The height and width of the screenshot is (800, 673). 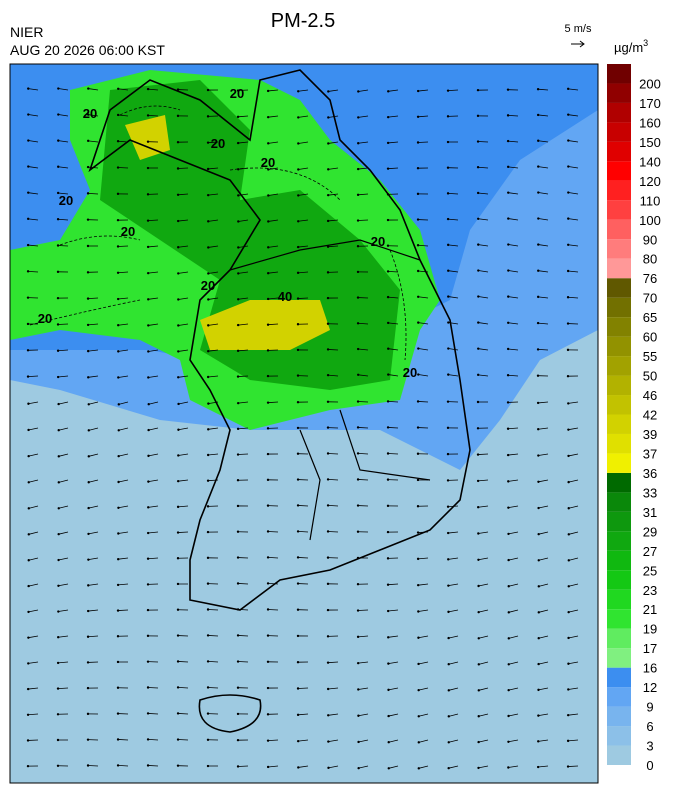 I want to click on colorbar-label: 70, so click(x=650, y=298).